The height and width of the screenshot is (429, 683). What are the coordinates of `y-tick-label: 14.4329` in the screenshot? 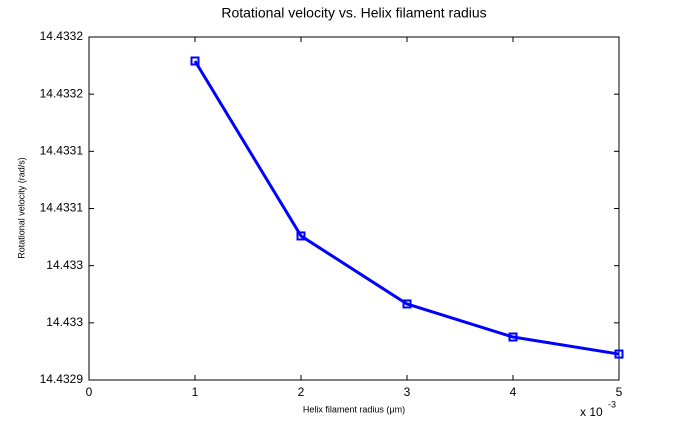 It's located at (62, 379).